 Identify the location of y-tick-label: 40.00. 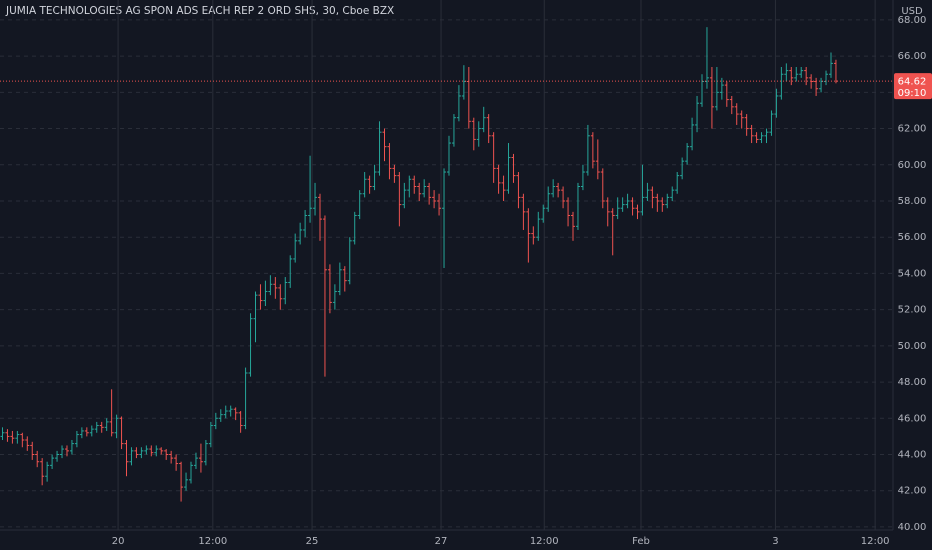
(912, 527).